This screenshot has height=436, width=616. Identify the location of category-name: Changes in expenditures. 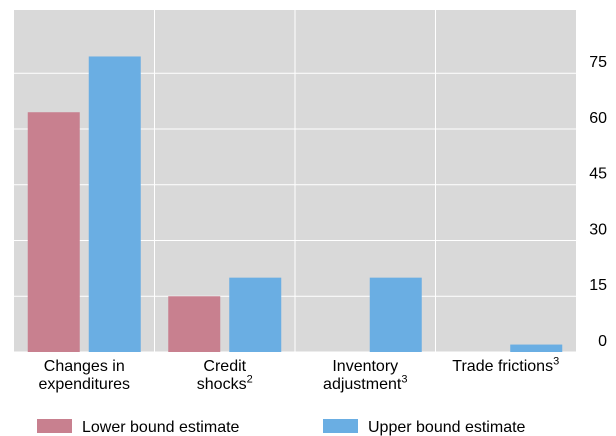
(84, 375).